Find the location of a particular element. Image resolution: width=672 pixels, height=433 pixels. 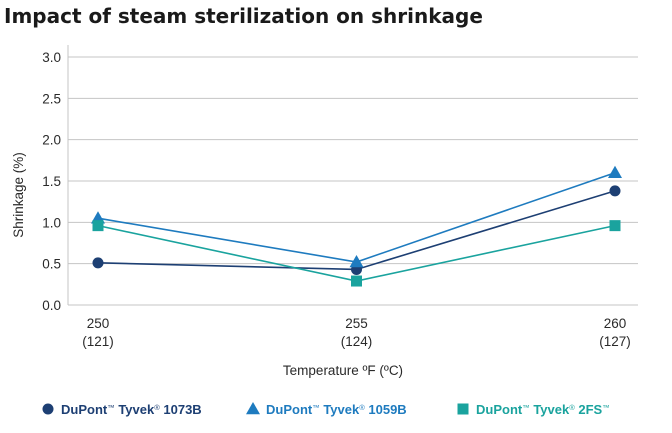

legend-label: DuPont™ Tyvek® 1073B is located at coordinates (131, 409).